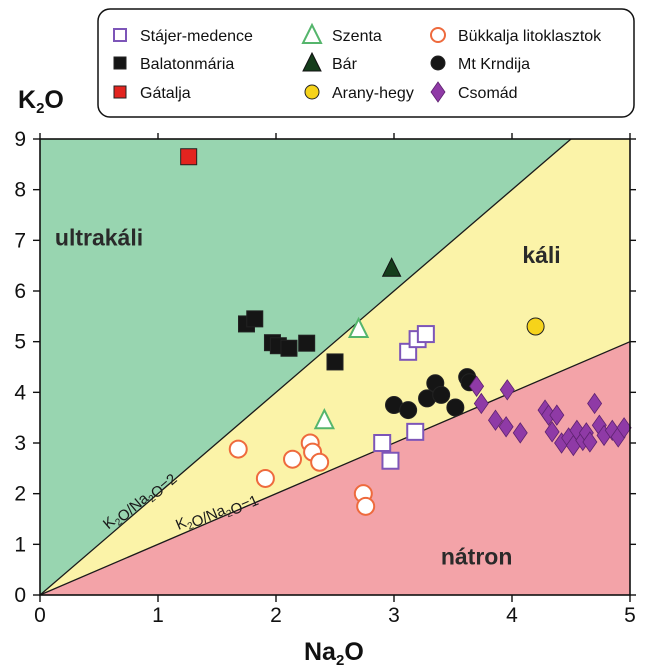 This screenshot has height=671, width=646. What do you see at coordinates (512, 615) in the screenshot?
I see `x-tick-label: 4` at bounding box center [512, 615].